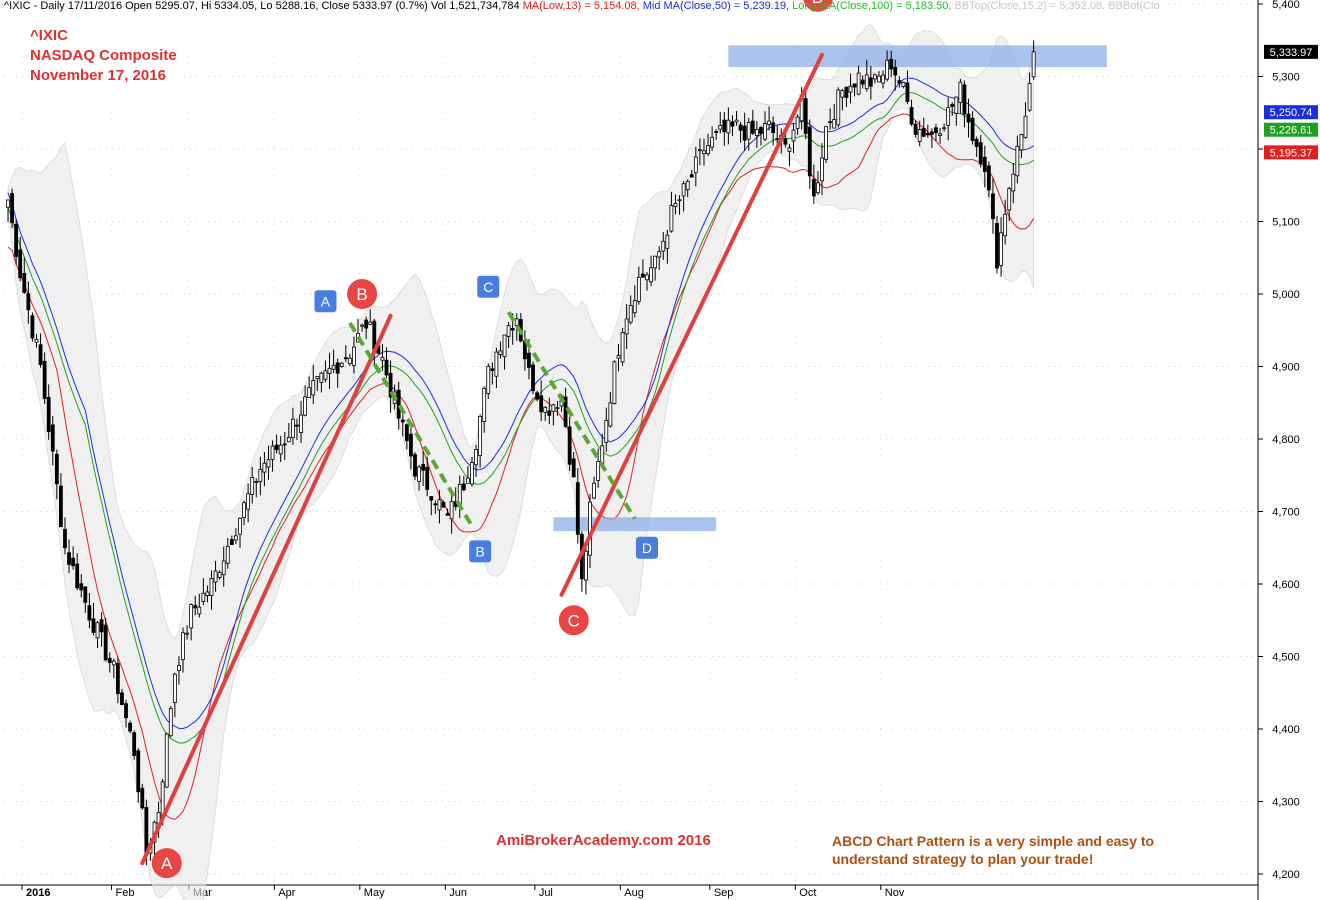  I want to click on blue-marker, so click(488, 286).